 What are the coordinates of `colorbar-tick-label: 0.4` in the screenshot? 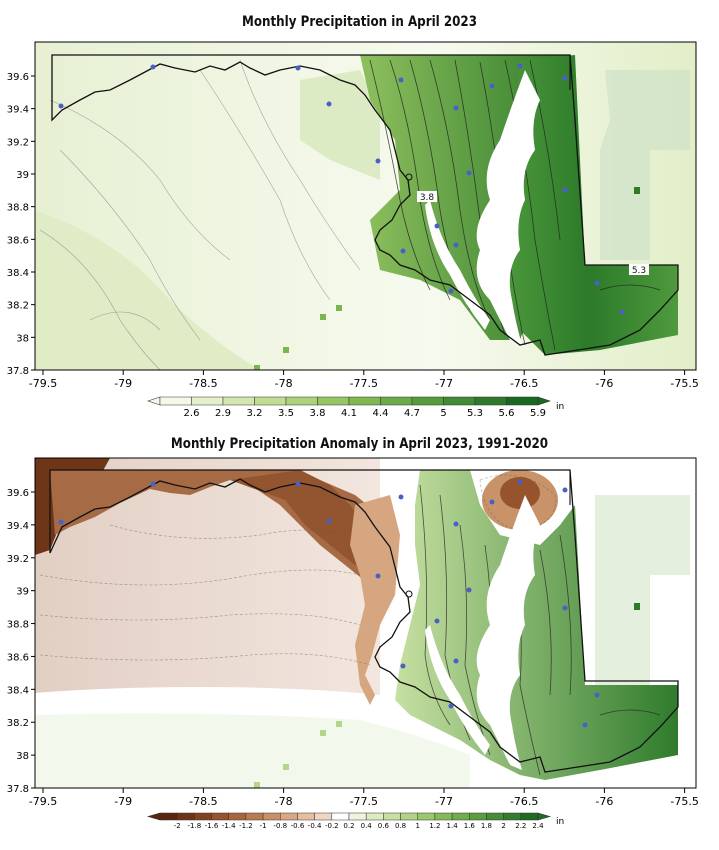 It's located at (367, 826).